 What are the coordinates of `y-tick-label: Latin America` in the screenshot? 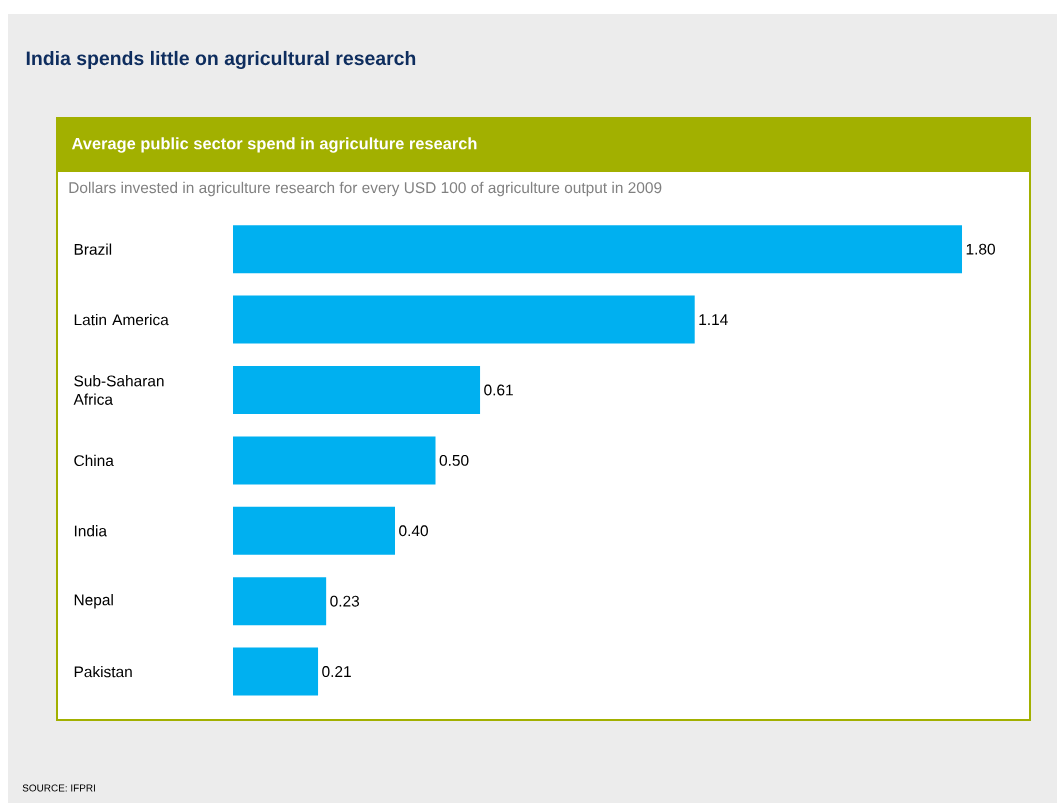 It's located at (121, 319).